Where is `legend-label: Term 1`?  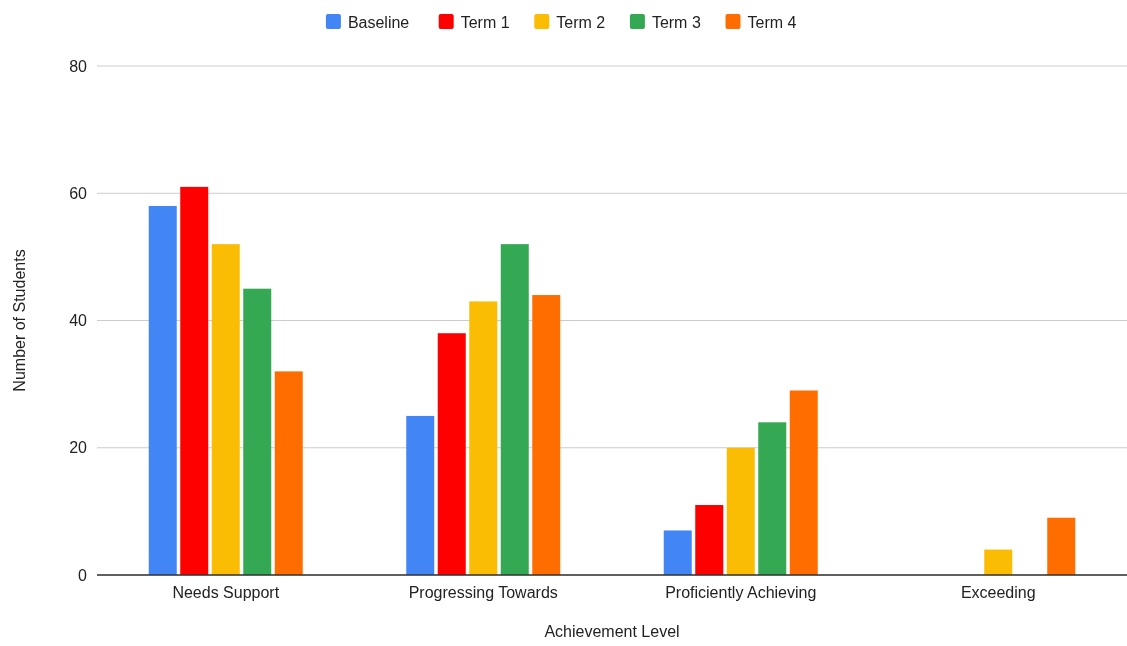 legend-label: Term 1 is located at coordinates (485, 22).